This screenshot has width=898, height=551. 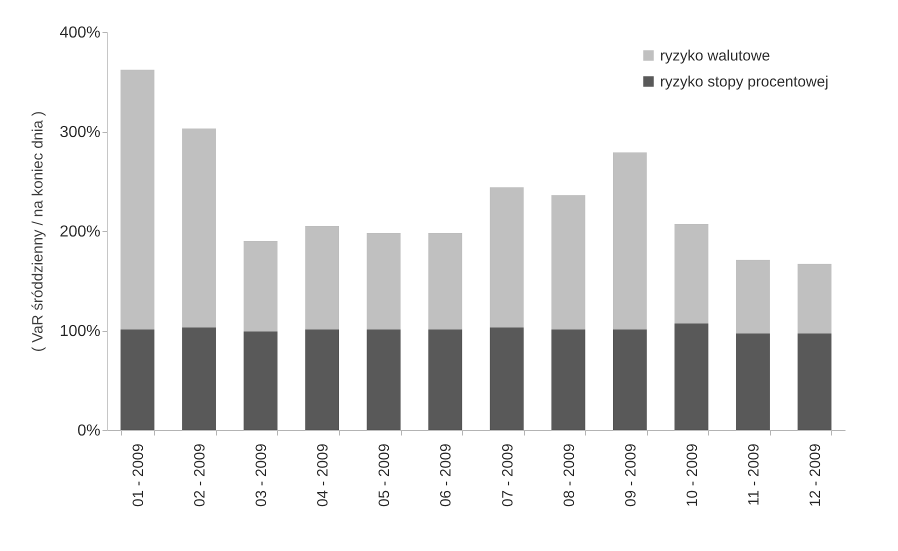 I want to click on x-tick-label: 06 - 2009, so click(x=446, y=475).